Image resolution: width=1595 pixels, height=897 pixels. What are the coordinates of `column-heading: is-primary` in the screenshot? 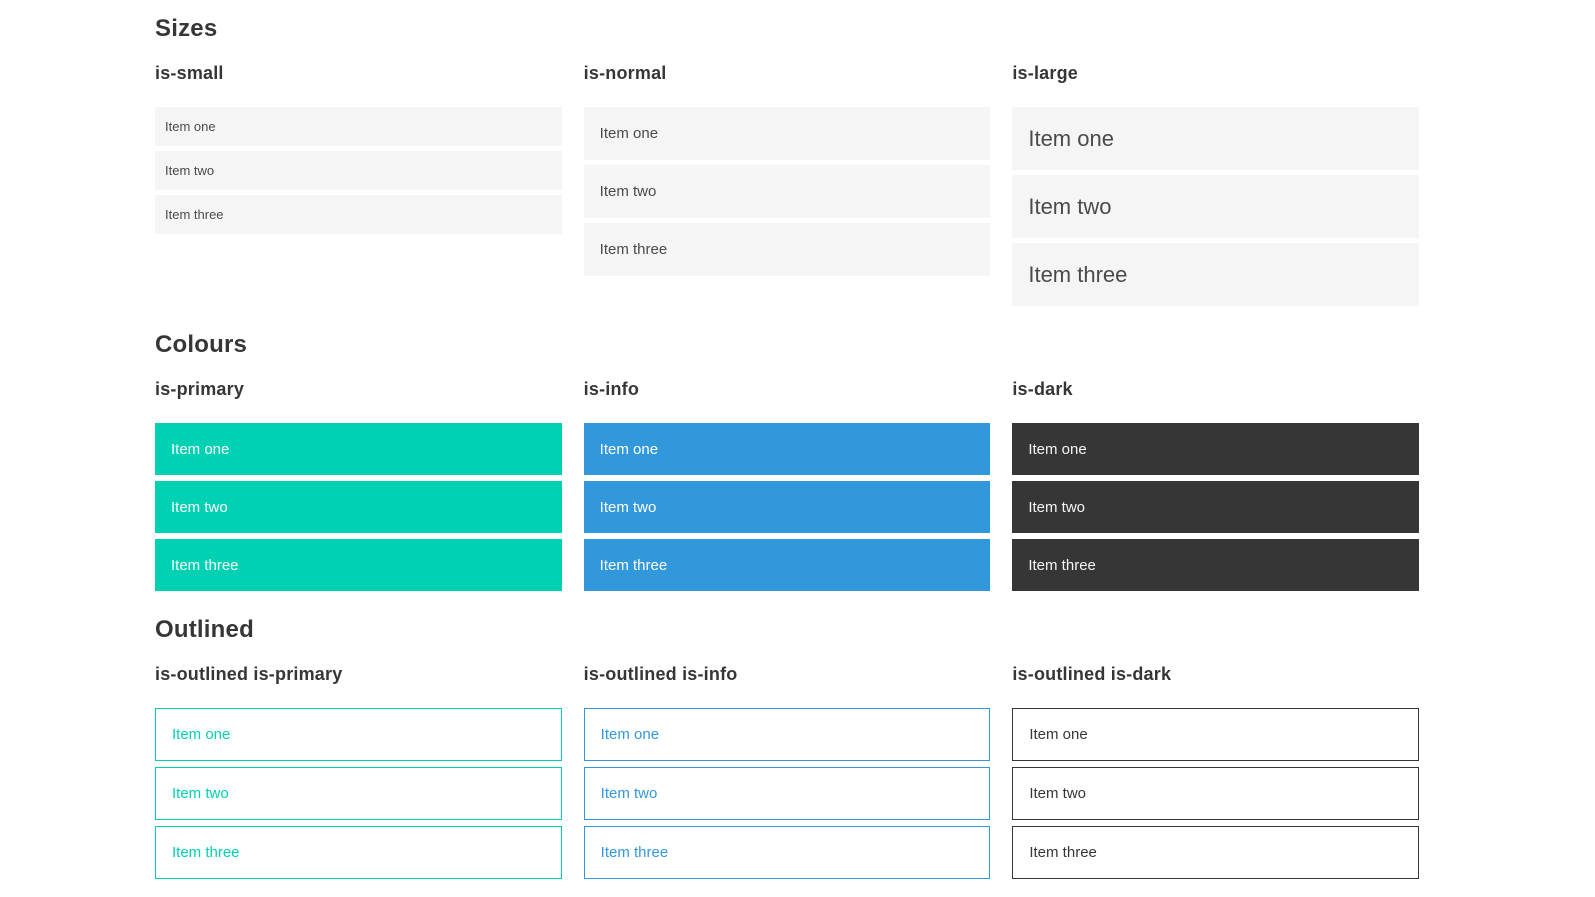 It's located at (200, 389).